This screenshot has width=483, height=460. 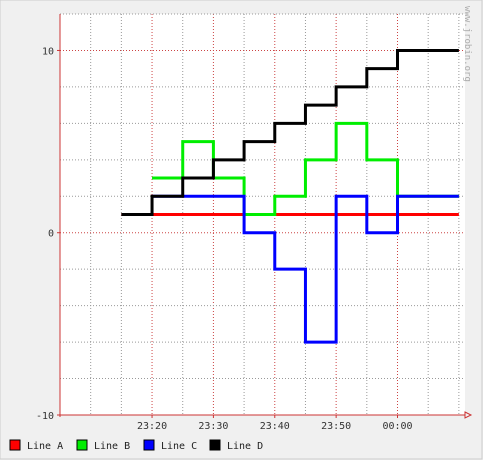 I want to click on x-axis-arrow, so click(x=468, y=415).